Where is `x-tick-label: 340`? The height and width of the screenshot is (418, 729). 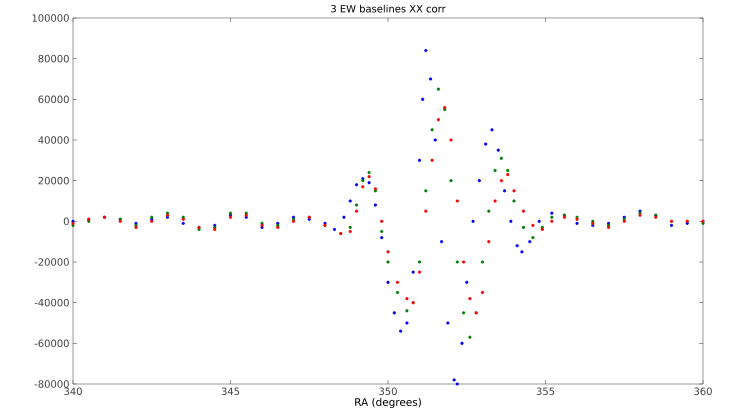 x-tick-label: 340 is located at coordinates (73, 392).